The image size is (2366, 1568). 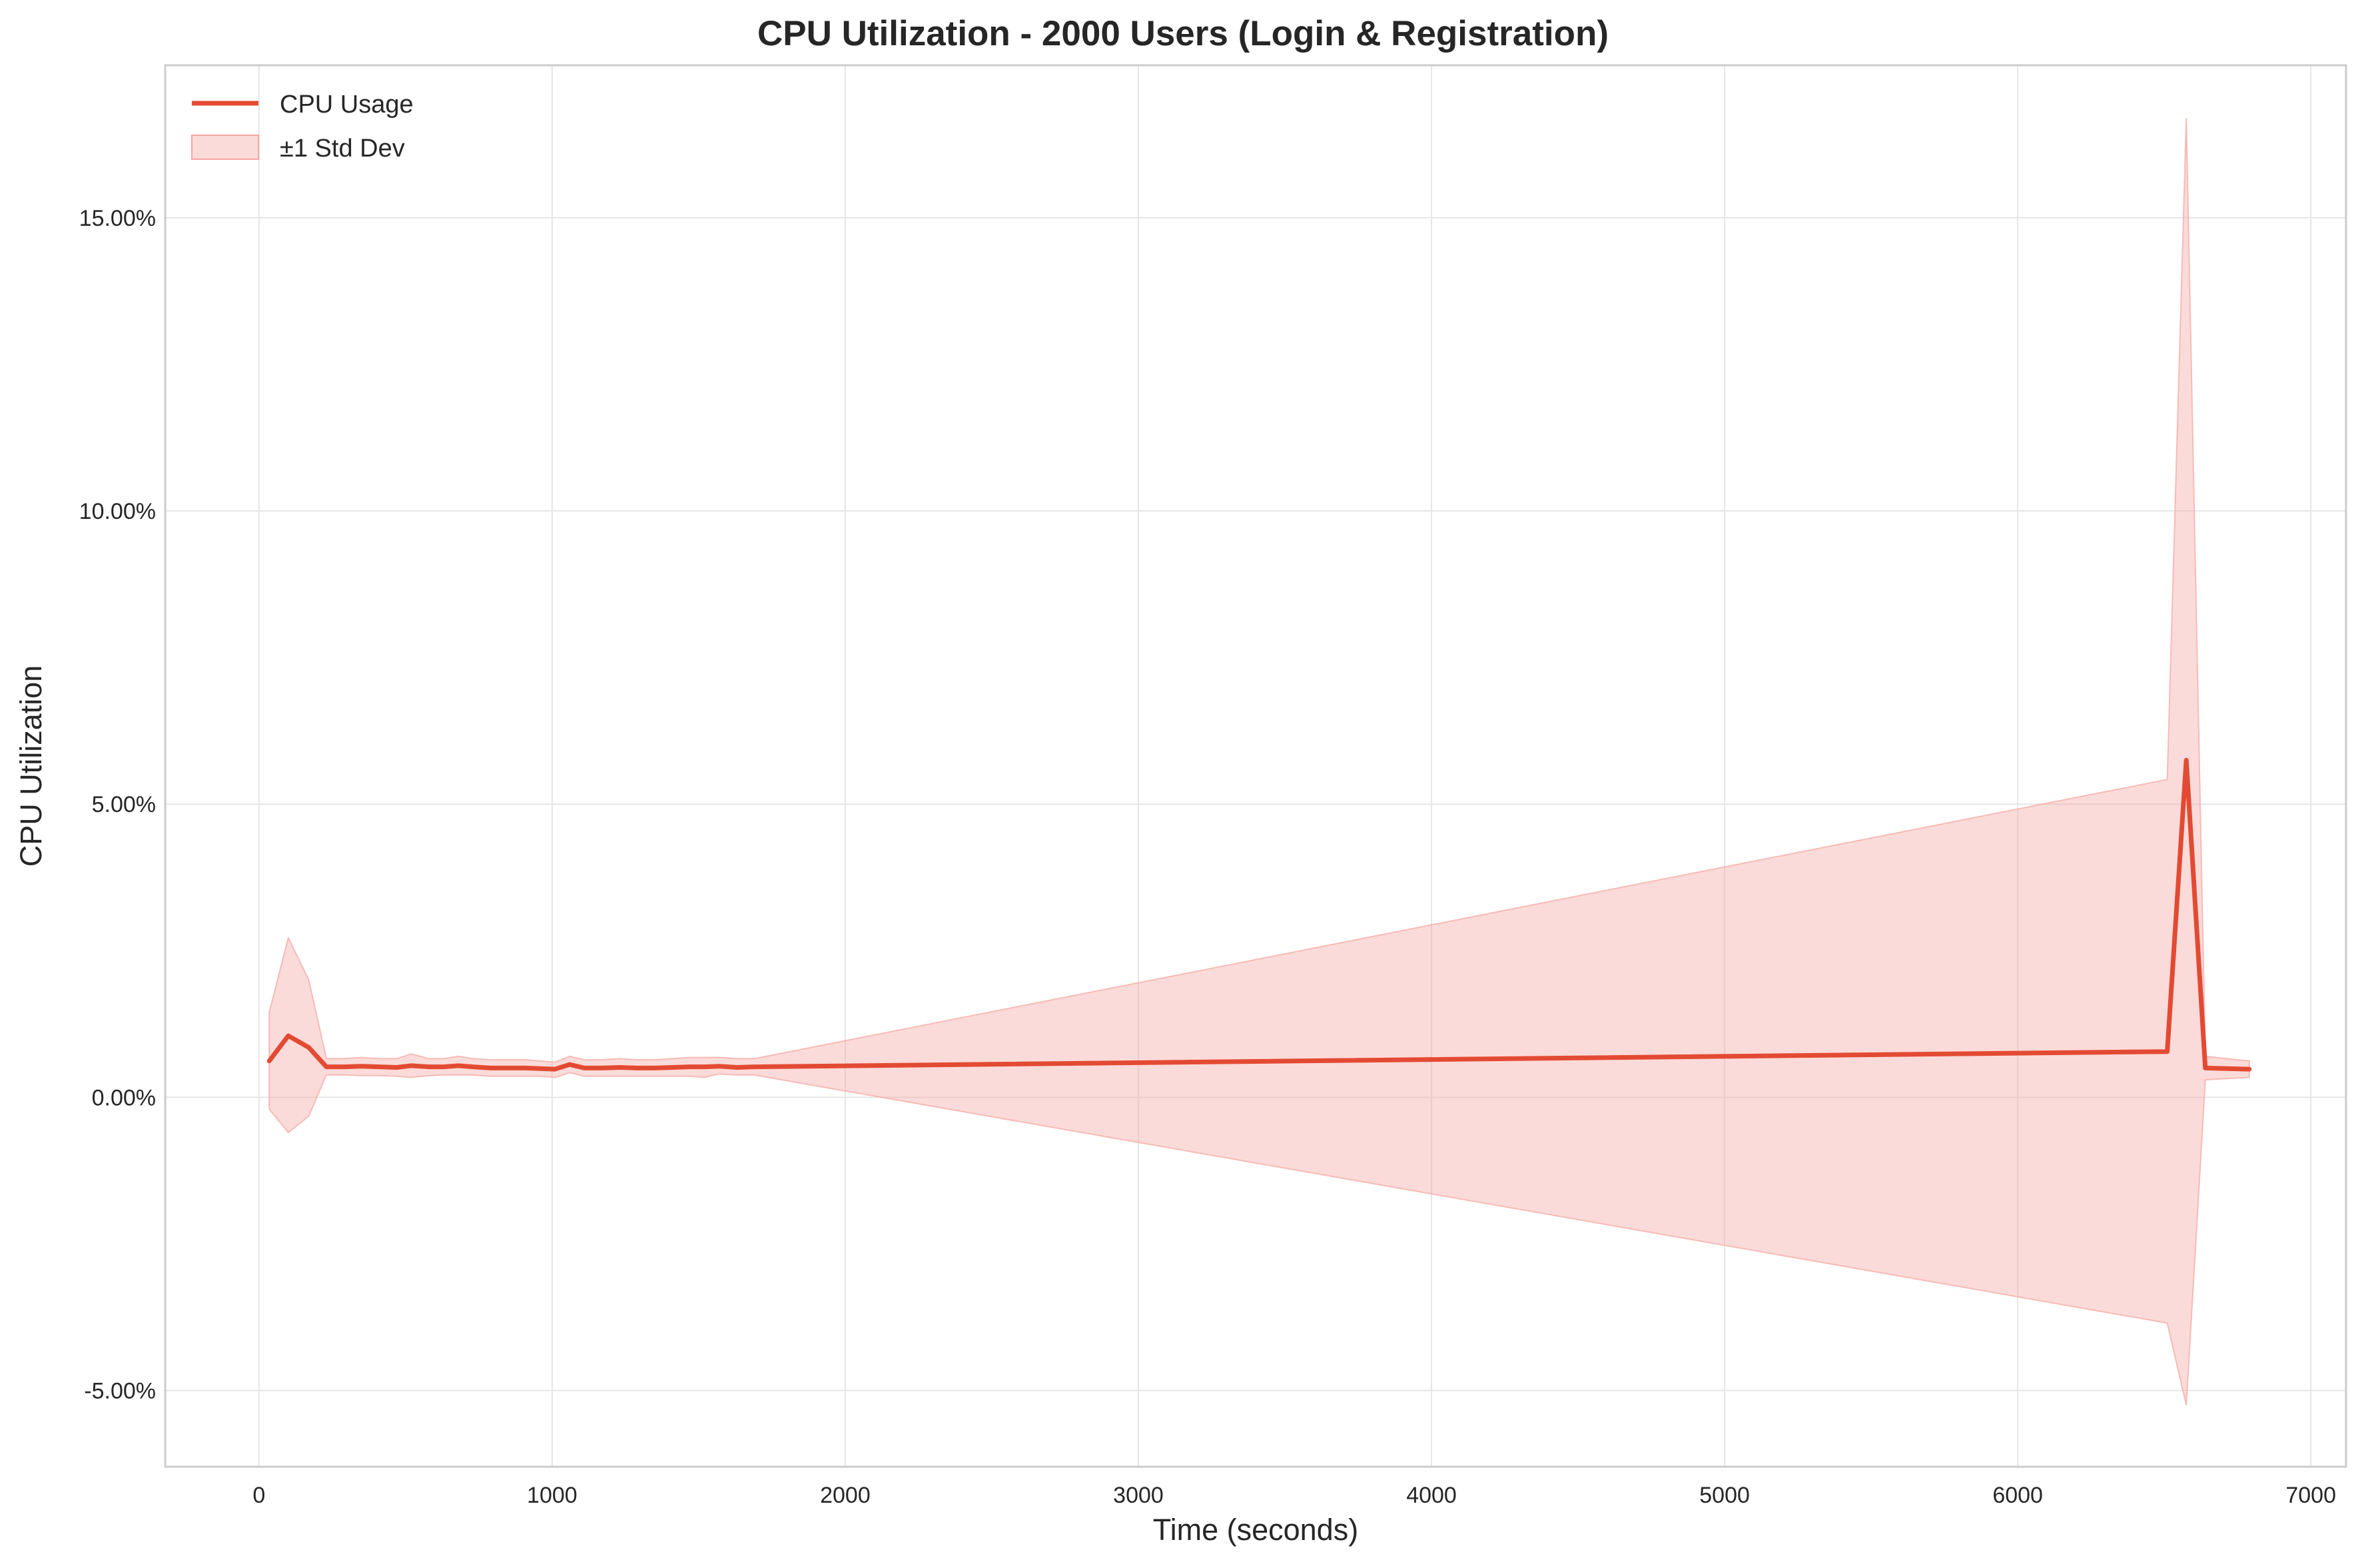 What do you see at coordinates (258, 1495) in the screenshot?
I see `x-tick-label: 0` at bounding box center [258, 1495].